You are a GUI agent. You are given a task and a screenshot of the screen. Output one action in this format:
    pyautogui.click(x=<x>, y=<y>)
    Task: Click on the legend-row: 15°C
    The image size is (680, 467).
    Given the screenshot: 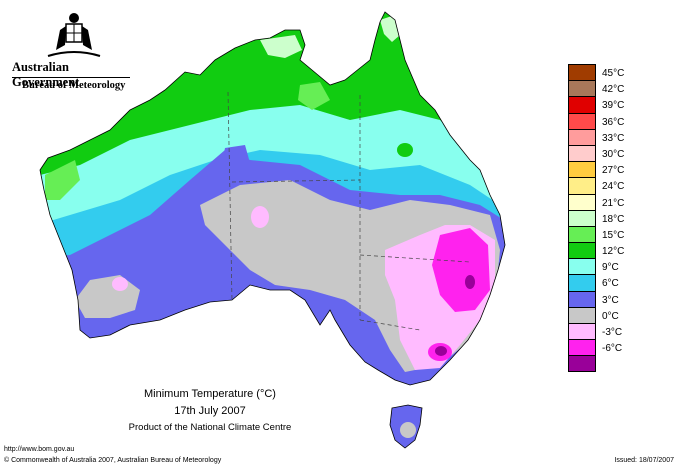 What is the action you would take?
    pyautogui.click(x=607, y=234)
    